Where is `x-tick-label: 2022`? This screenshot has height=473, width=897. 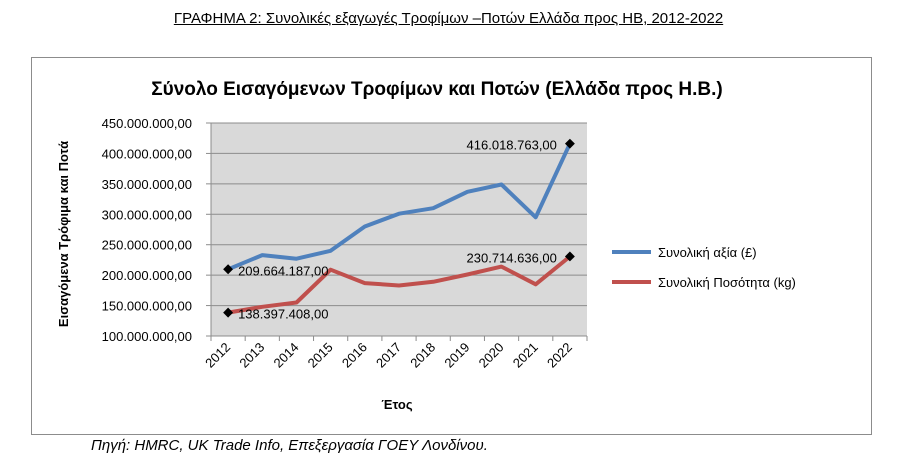
x-tick-label: 2022 is located at coordinates (559, 355).